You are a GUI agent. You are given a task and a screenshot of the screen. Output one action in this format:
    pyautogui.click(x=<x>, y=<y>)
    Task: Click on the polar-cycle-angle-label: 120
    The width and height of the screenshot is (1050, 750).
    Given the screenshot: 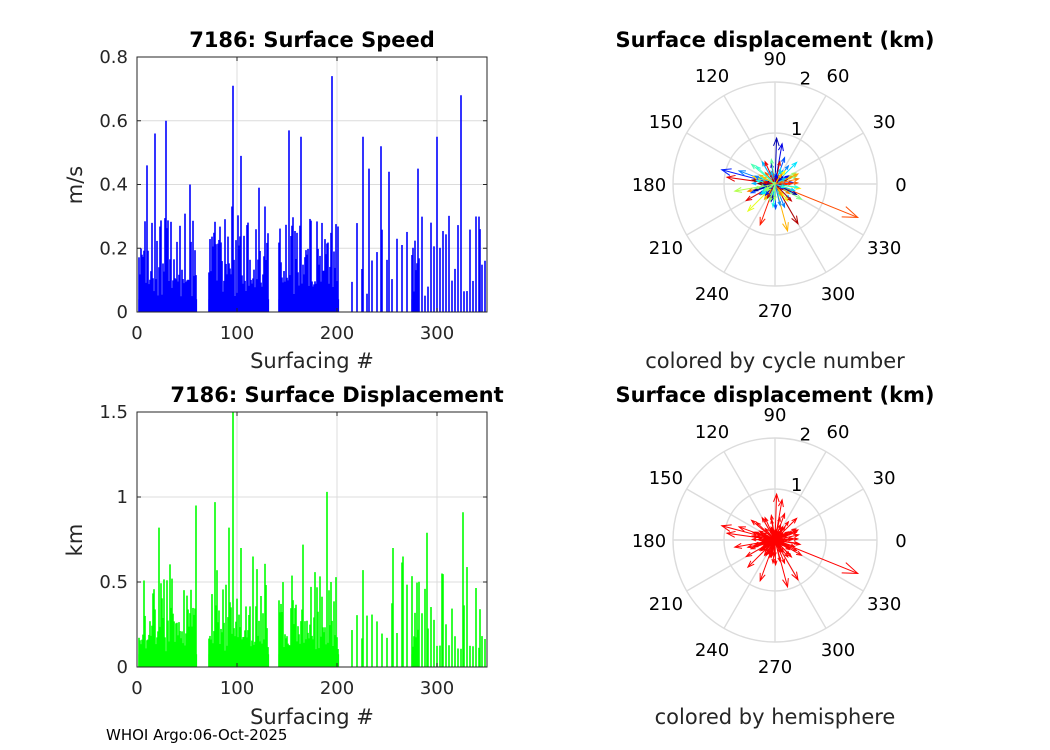 What is the action you would take?
    pyautogui.click(x=712, y=76)
    